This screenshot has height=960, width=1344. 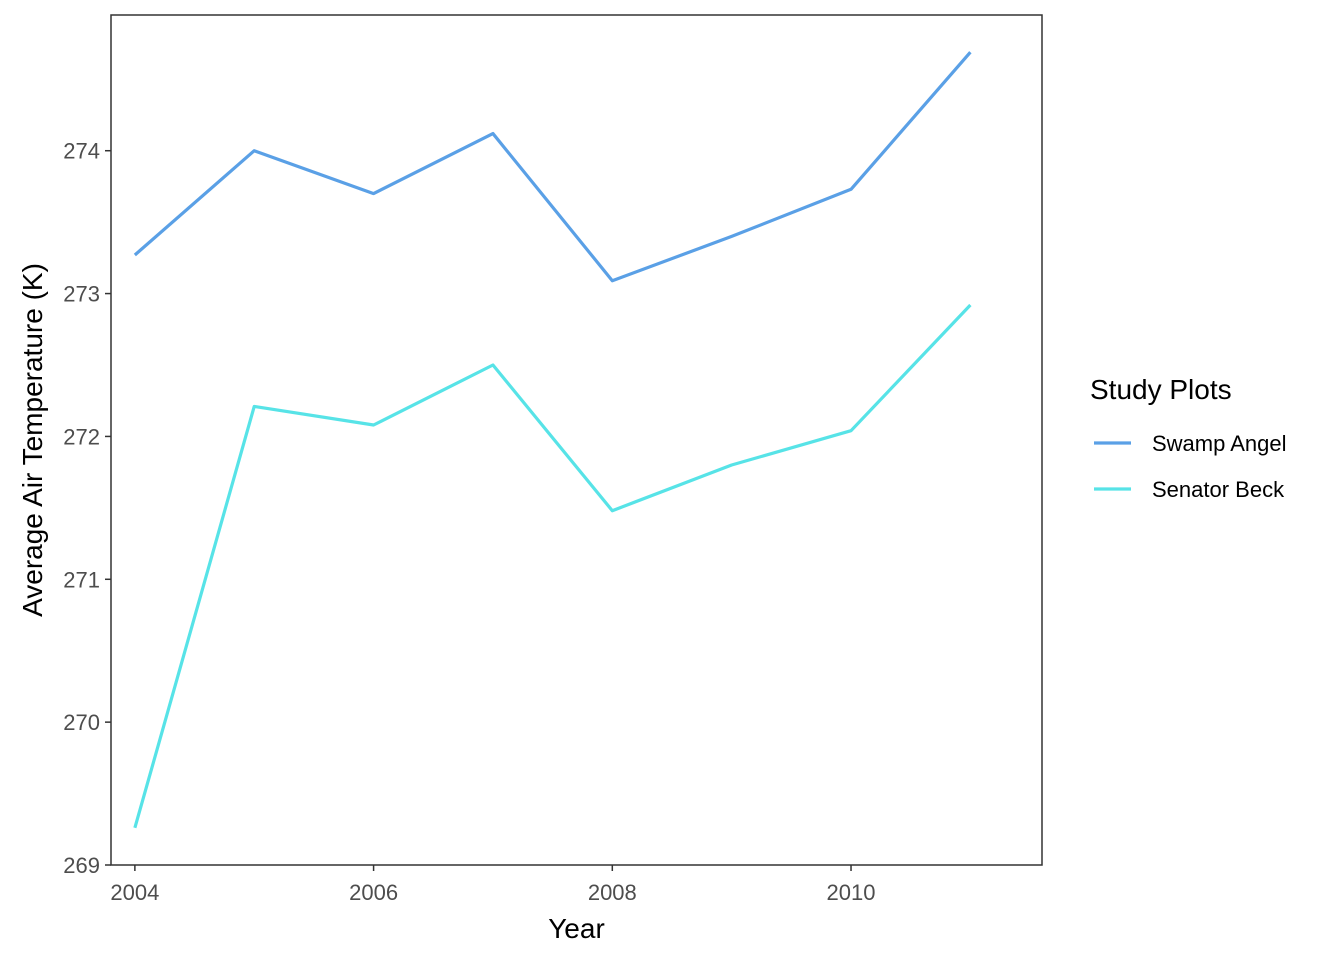 I want to click on y-axis-title: Average Air Temperature (K), so click(x=32, y=440).